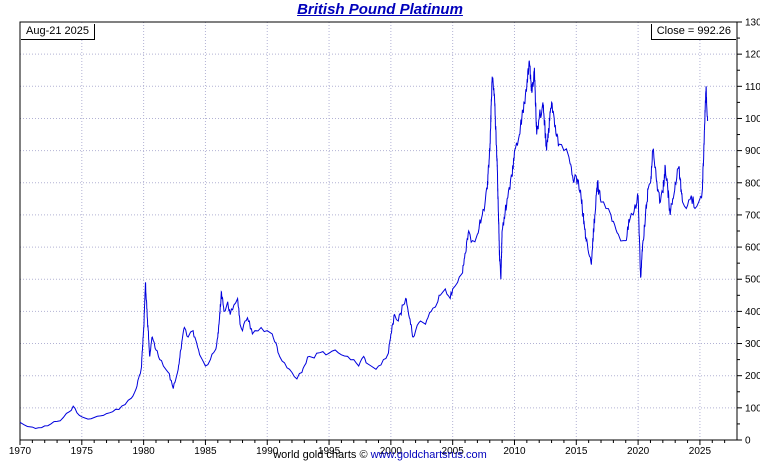  Describe the element at coordinates (752, 408) in the screenshot. I see `y-tick-label: 100` at that location.